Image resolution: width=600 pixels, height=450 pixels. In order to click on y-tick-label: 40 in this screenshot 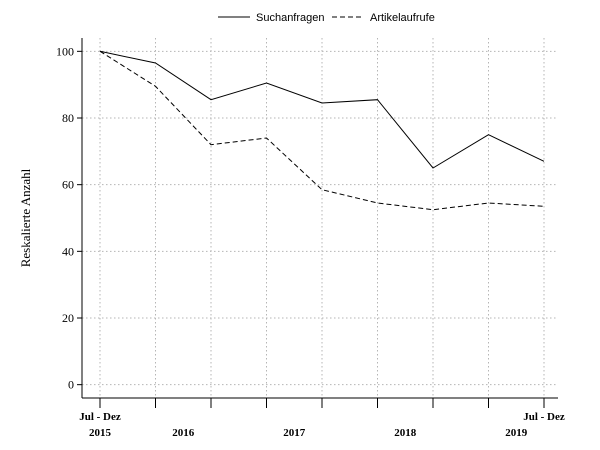, I will do `click(68, 251)`.